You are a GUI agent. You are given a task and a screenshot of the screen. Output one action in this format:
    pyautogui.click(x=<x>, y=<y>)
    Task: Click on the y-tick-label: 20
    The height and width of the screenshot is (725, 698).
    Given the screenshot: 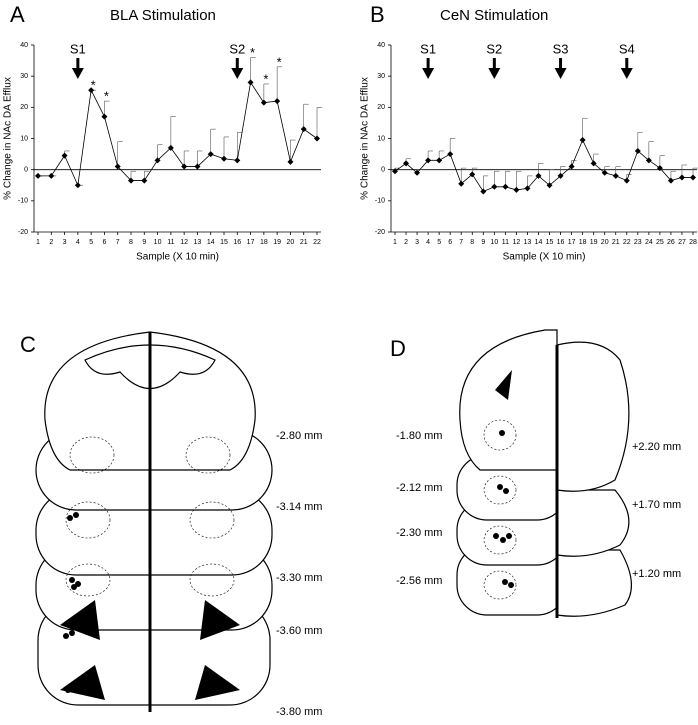 What is the action you would take?
    pyautogui.click(x=24, y=107)
    